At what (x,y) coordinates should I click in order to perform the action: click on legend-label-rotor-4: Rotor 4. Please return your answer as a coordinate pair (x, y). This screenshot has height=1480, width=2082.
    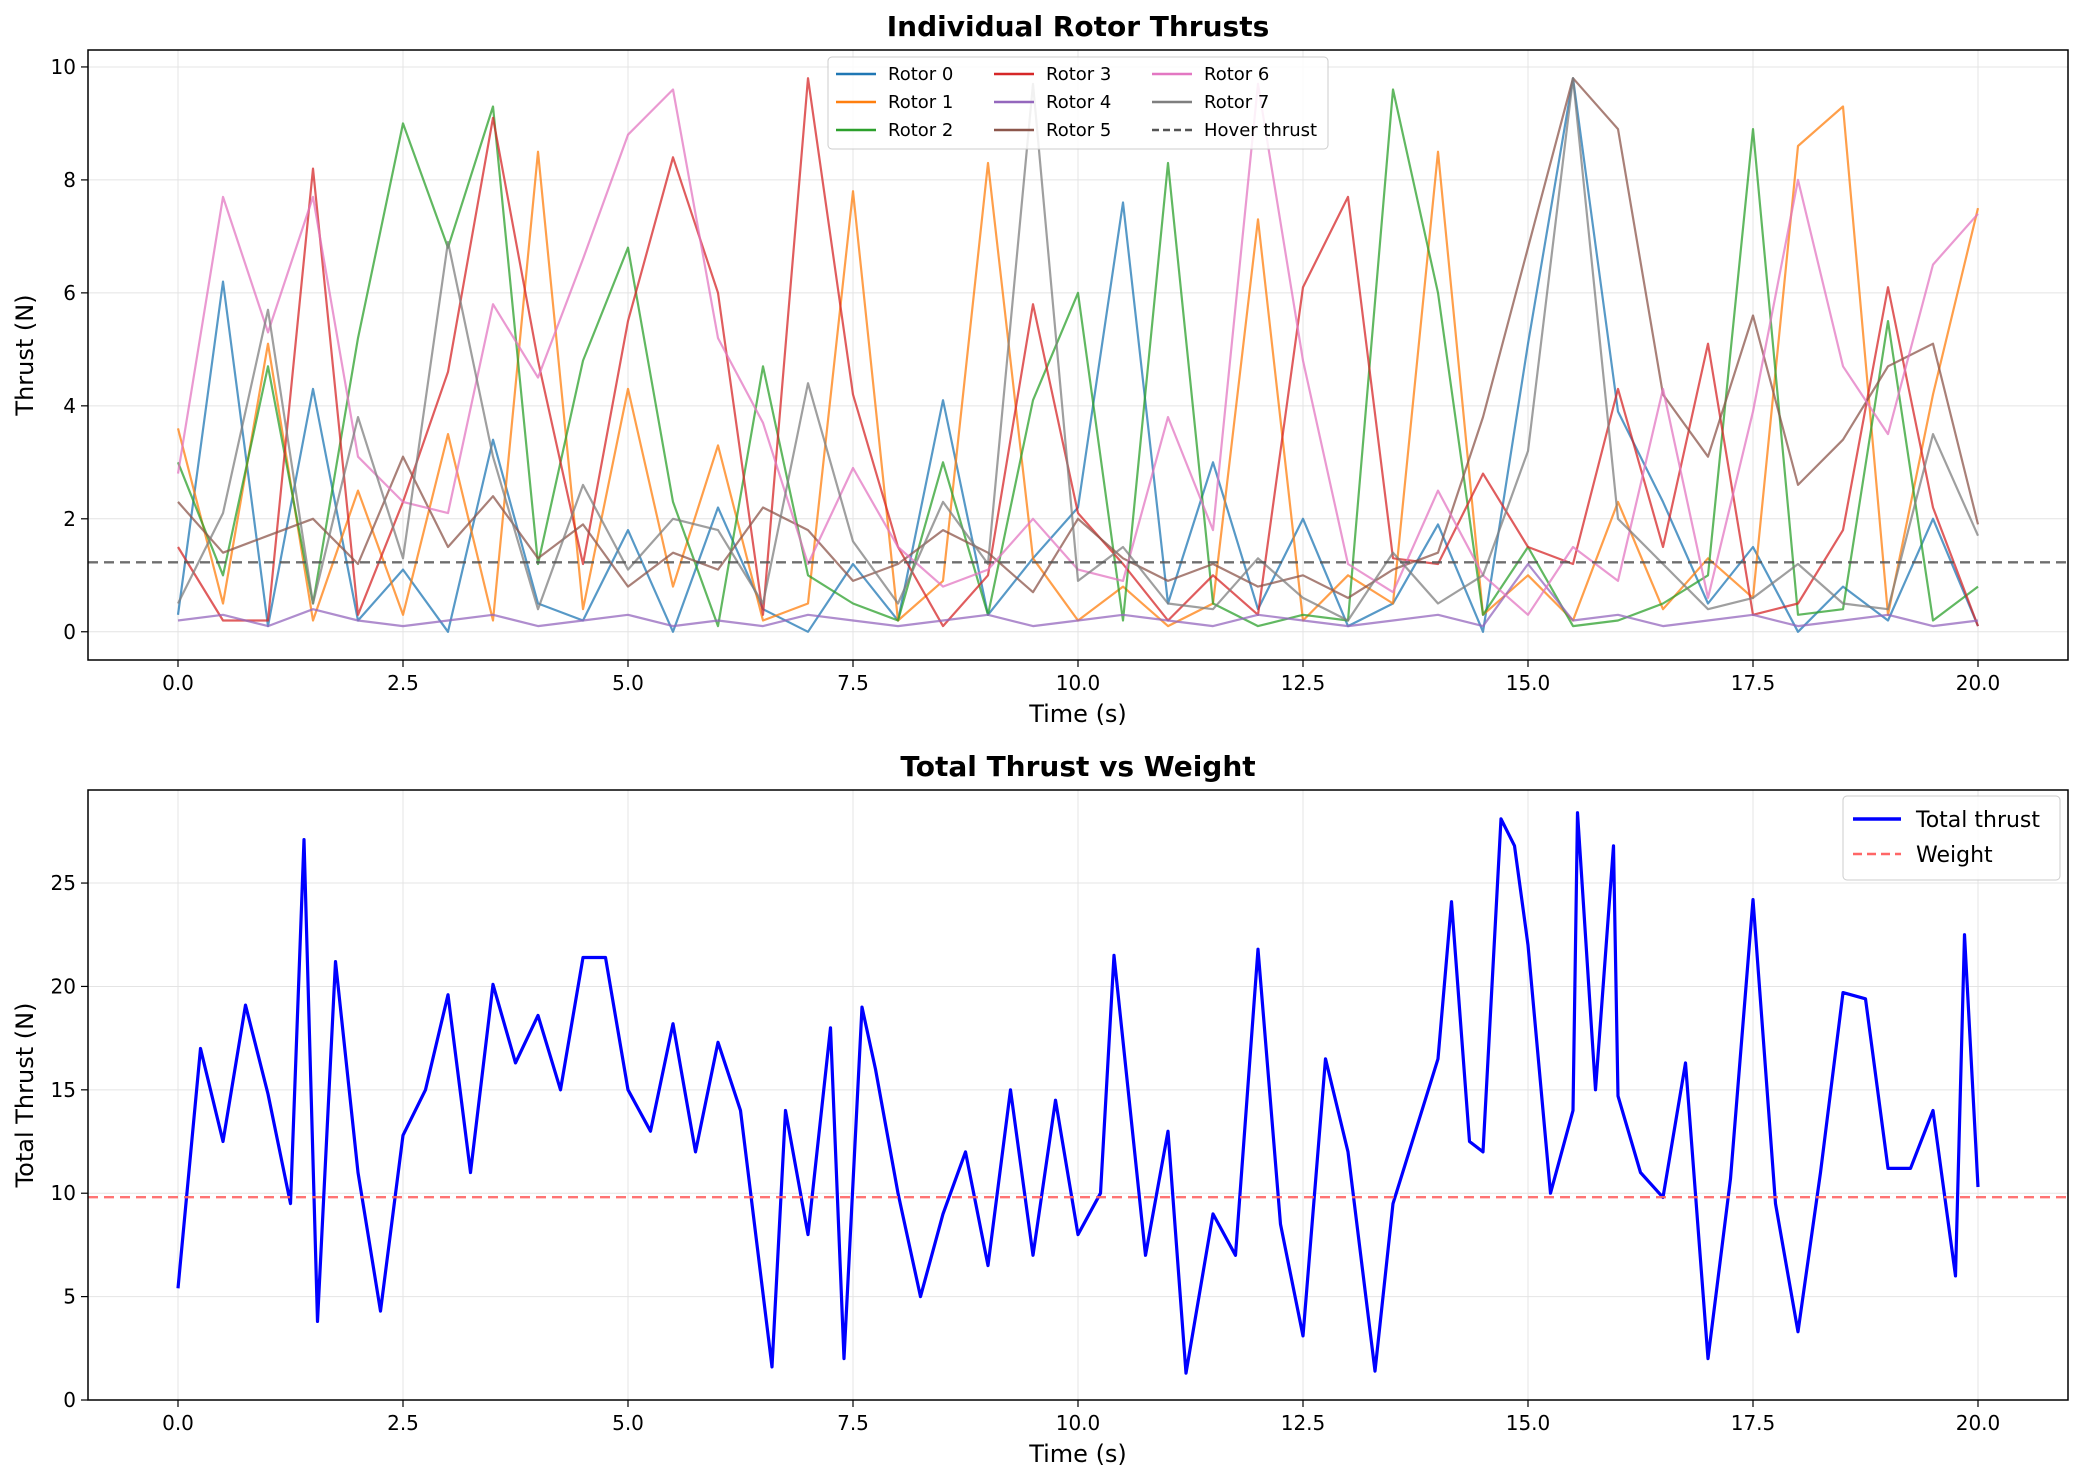
    Looking at the image, I should click on (1078, 102).